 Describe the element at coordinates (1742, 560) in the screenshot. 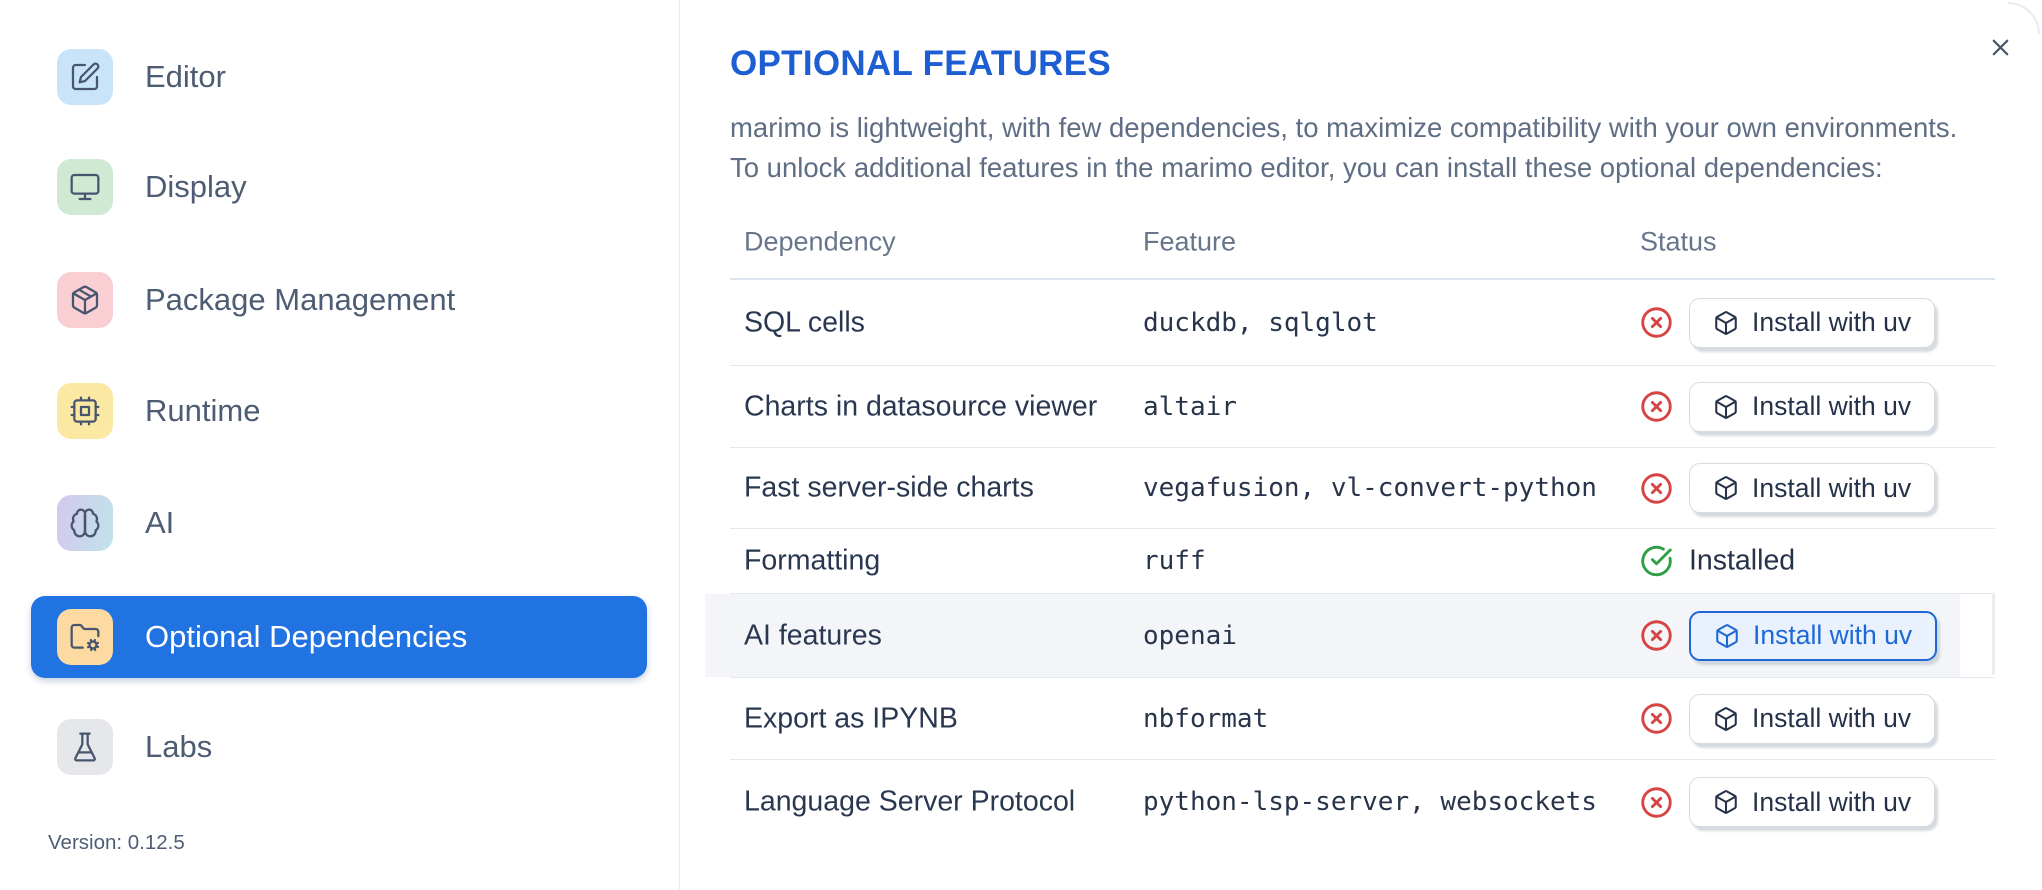

I see `installed-label: Installed` at that location.